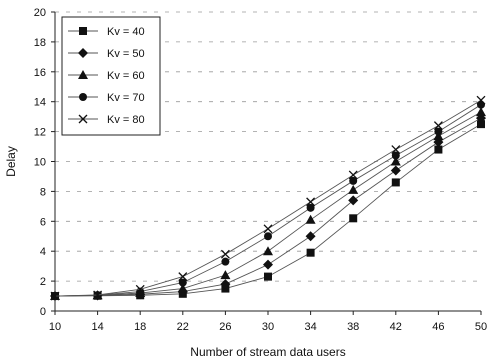 This screenshot has width=488, height=361. Describe the element at coordinates (97, 327) in the screenshot. I see `x-tick-label-1: 14` at that location.